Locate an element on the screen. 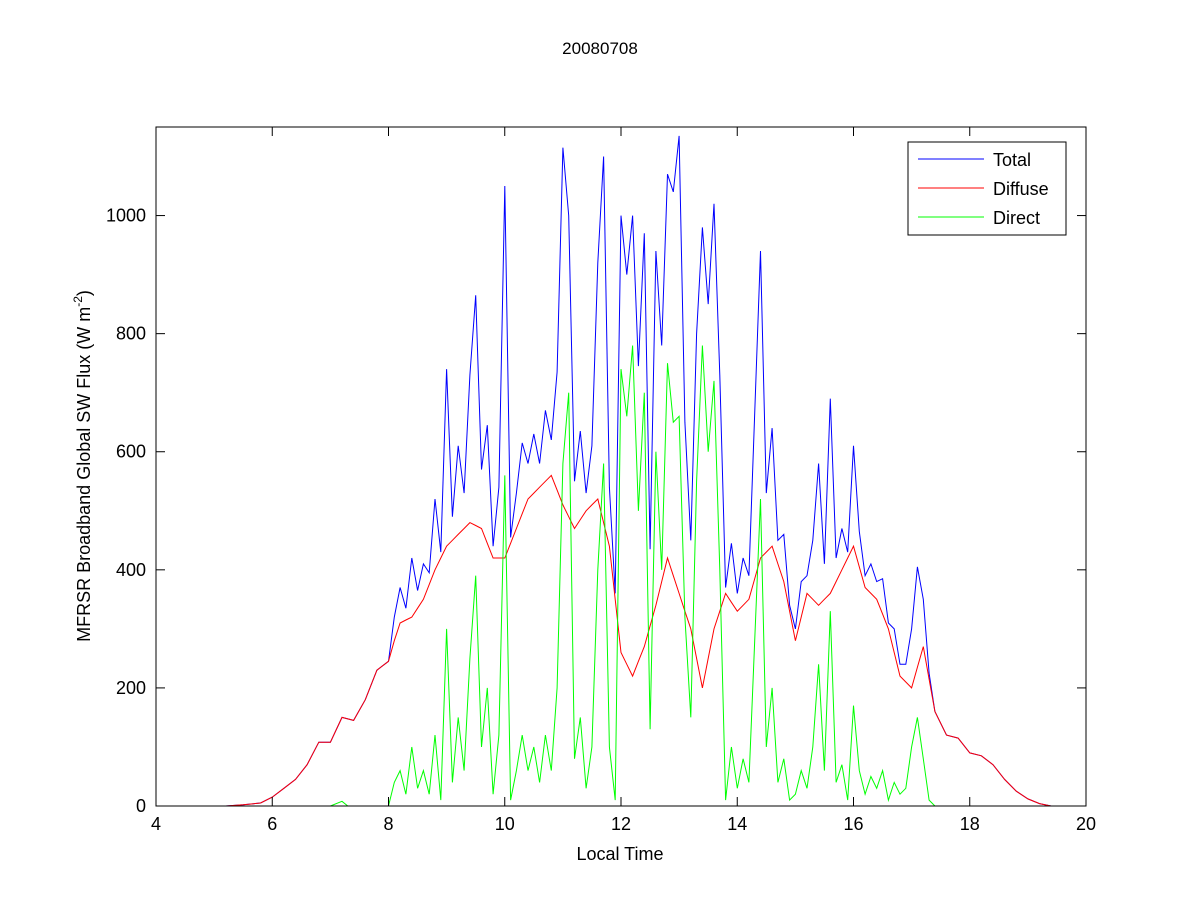  x-tick-label: 16 is located at coordinates (853, 824).